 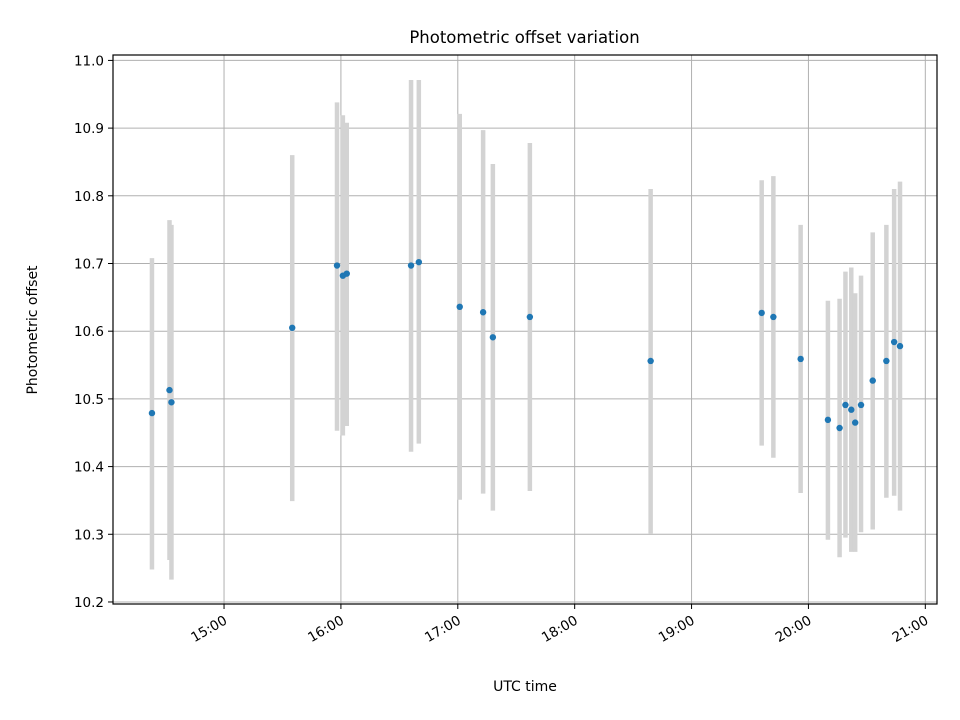 What do you see at coordinates (524, 37) in the screenshot?
I see `chart-title: Photometric offset variation` at bounding box center [524, 37].